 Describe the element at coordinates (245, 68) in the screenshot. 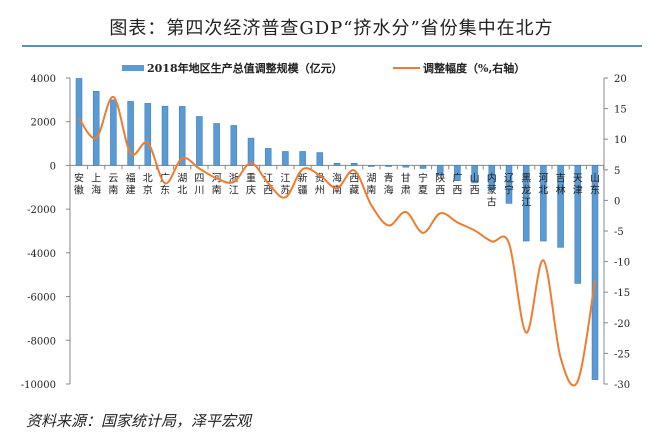

I see `legend-bar-label: 2018年地区生产总值调整规模（亿元）` at that location.